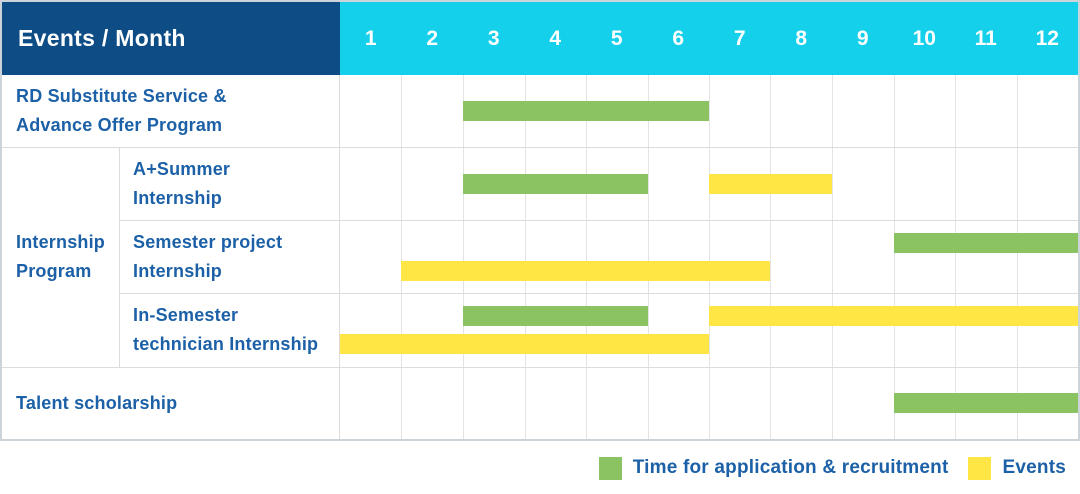 The image size is (1080, 494). I want to click on row-label-rd-substitute-service-text: RD Substitute Service &, so click(121, 95).